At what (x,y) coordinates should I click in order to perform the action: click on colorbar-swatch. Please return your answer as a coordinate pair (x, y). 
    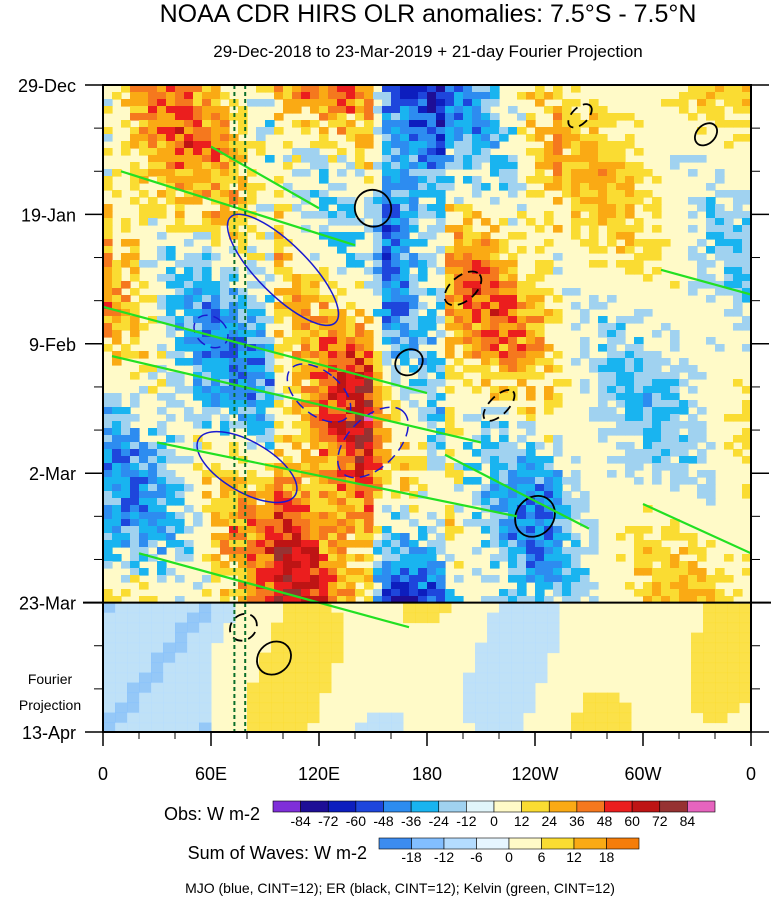
    Looking at the image, I should click on (428, 843).